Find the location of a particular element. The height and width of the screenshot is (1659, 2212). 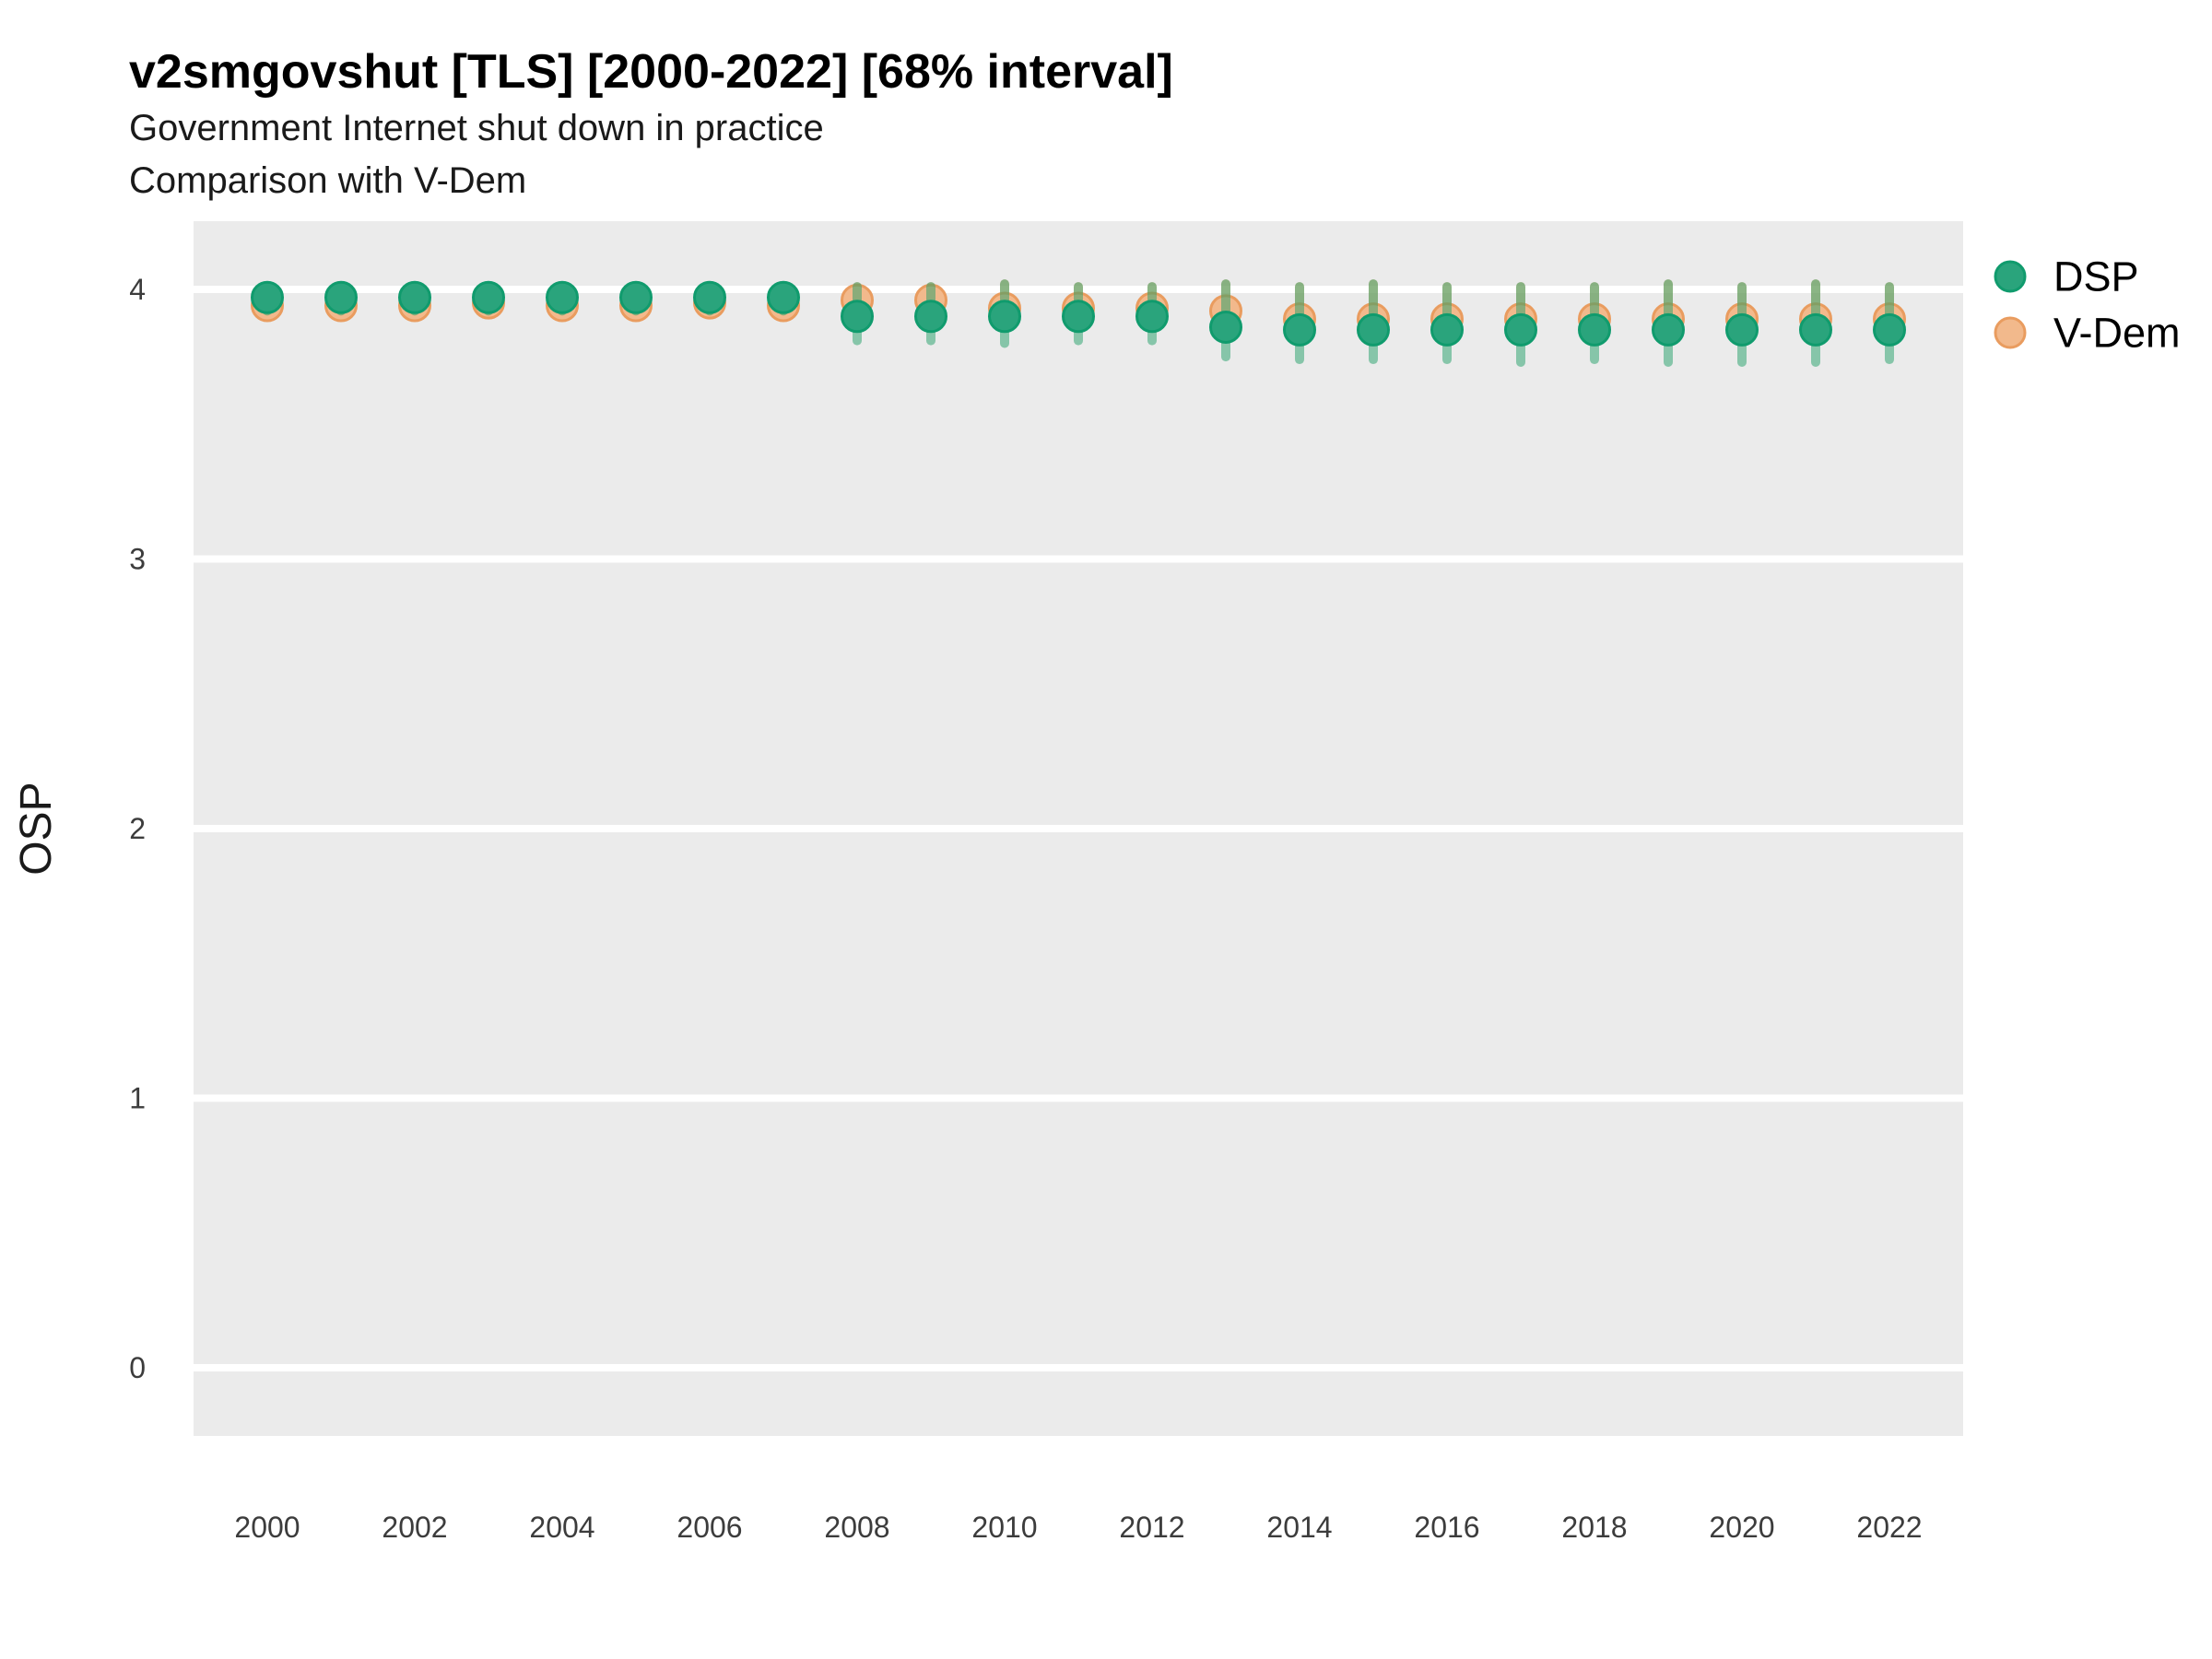

dsp-point-2012 is located at coordinates (1152, 317).